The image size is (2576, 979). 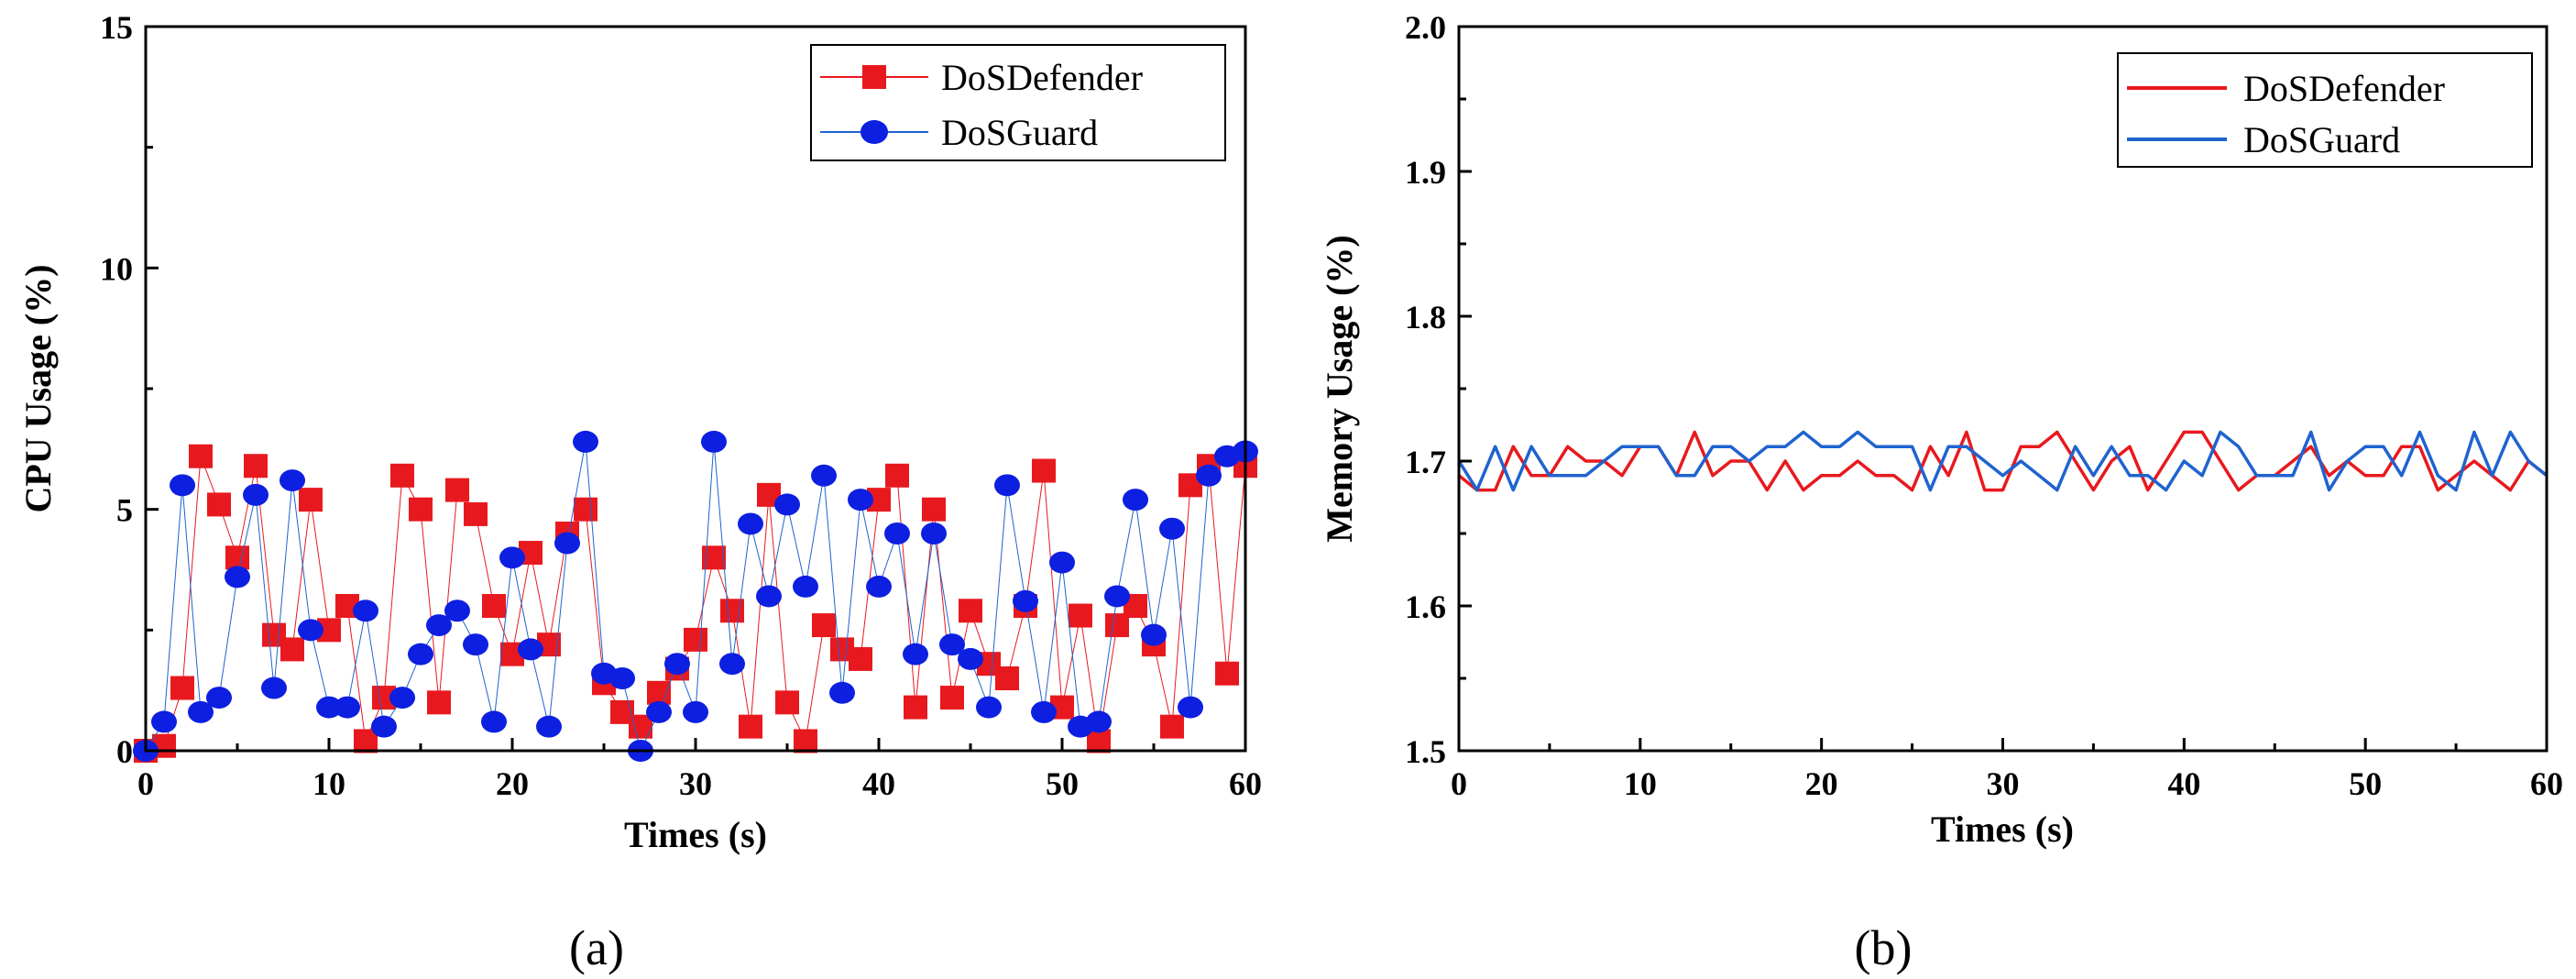 What do you see at coordinates (124, 510) in the screenshot?
I see `chart-a-y-tick-label: 5` at bounding box center [124, 510].